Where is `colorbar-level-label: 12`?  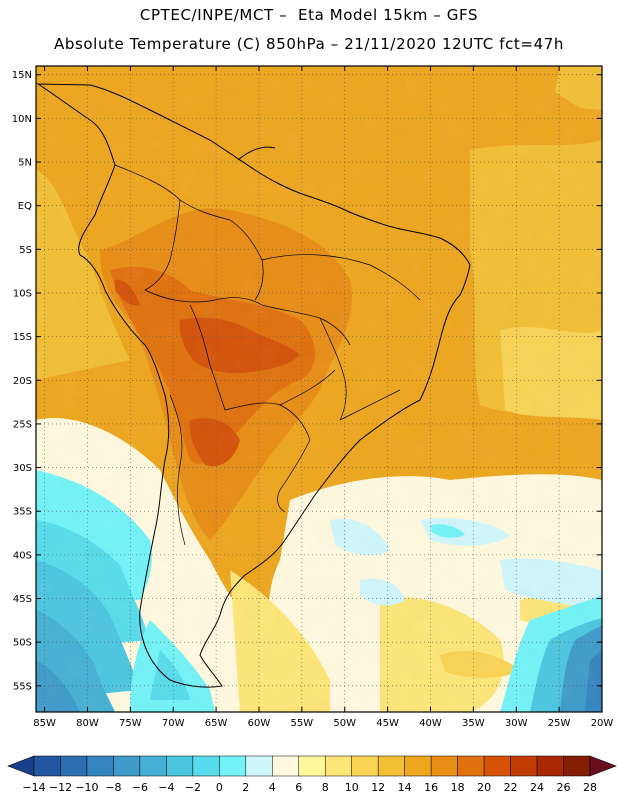
colorbar-level-label: 12 is located at coordinates (378, 787).